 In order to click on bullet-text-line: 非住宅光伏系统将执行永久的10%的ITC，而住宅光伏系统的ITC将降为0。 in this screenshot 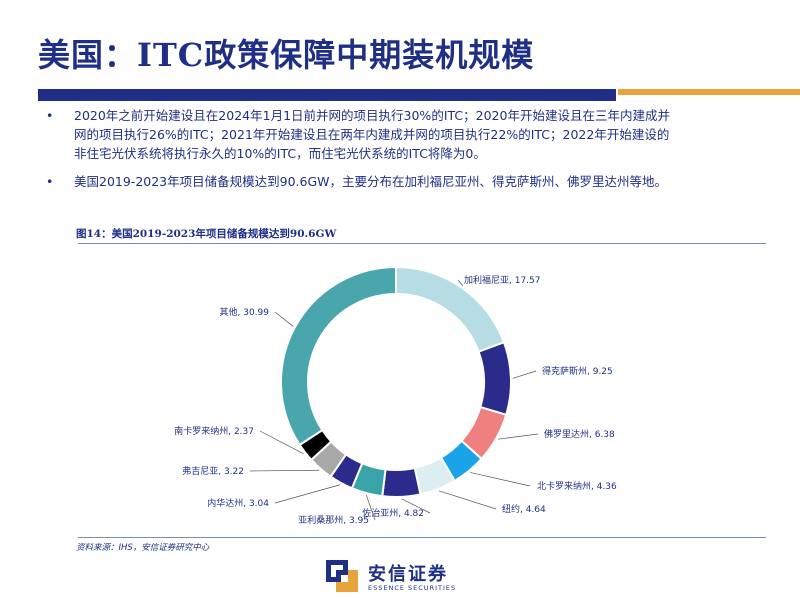, I will do `click(280, 153)`.